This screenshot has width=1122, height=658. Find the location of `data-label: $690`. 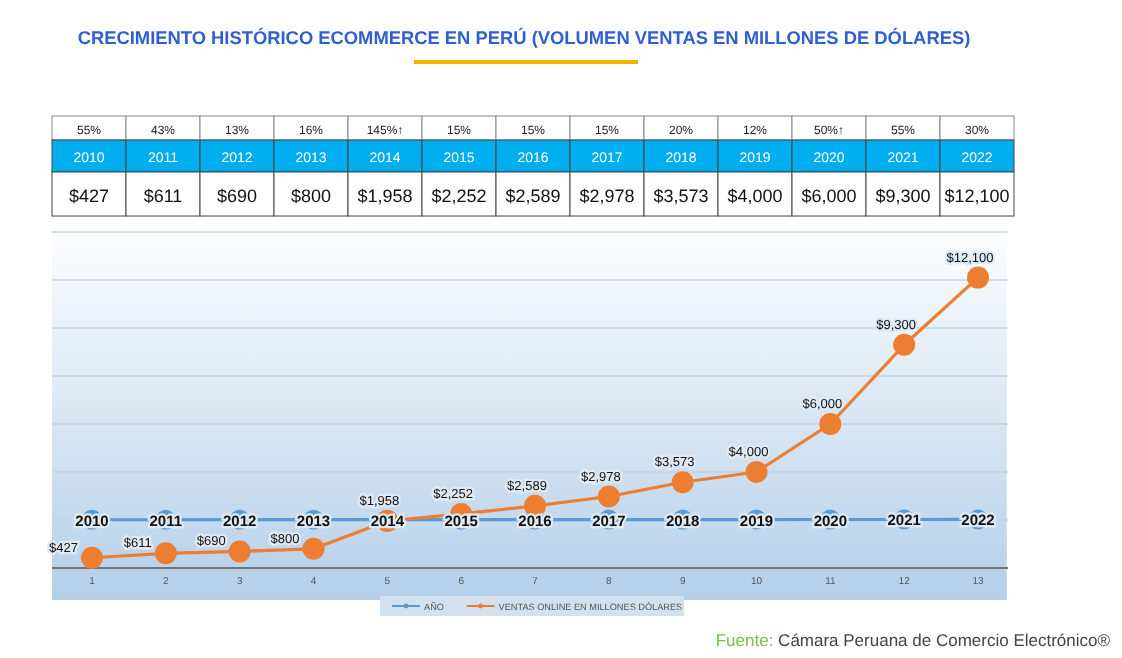

data-label: $690 is located at coordinates (237, 196).